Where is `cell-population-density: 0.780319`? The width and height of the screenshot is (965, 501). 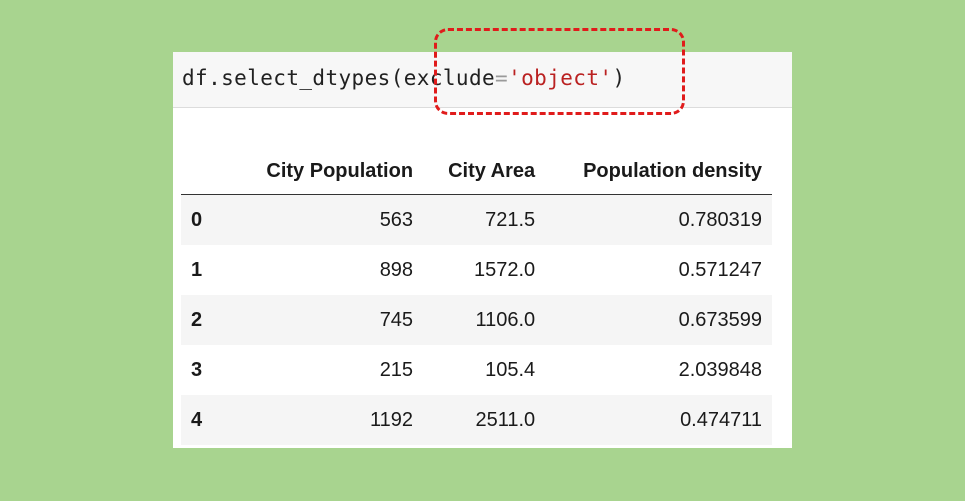 cell-population-density: 0.780319 is located at coordinates (720, 219).